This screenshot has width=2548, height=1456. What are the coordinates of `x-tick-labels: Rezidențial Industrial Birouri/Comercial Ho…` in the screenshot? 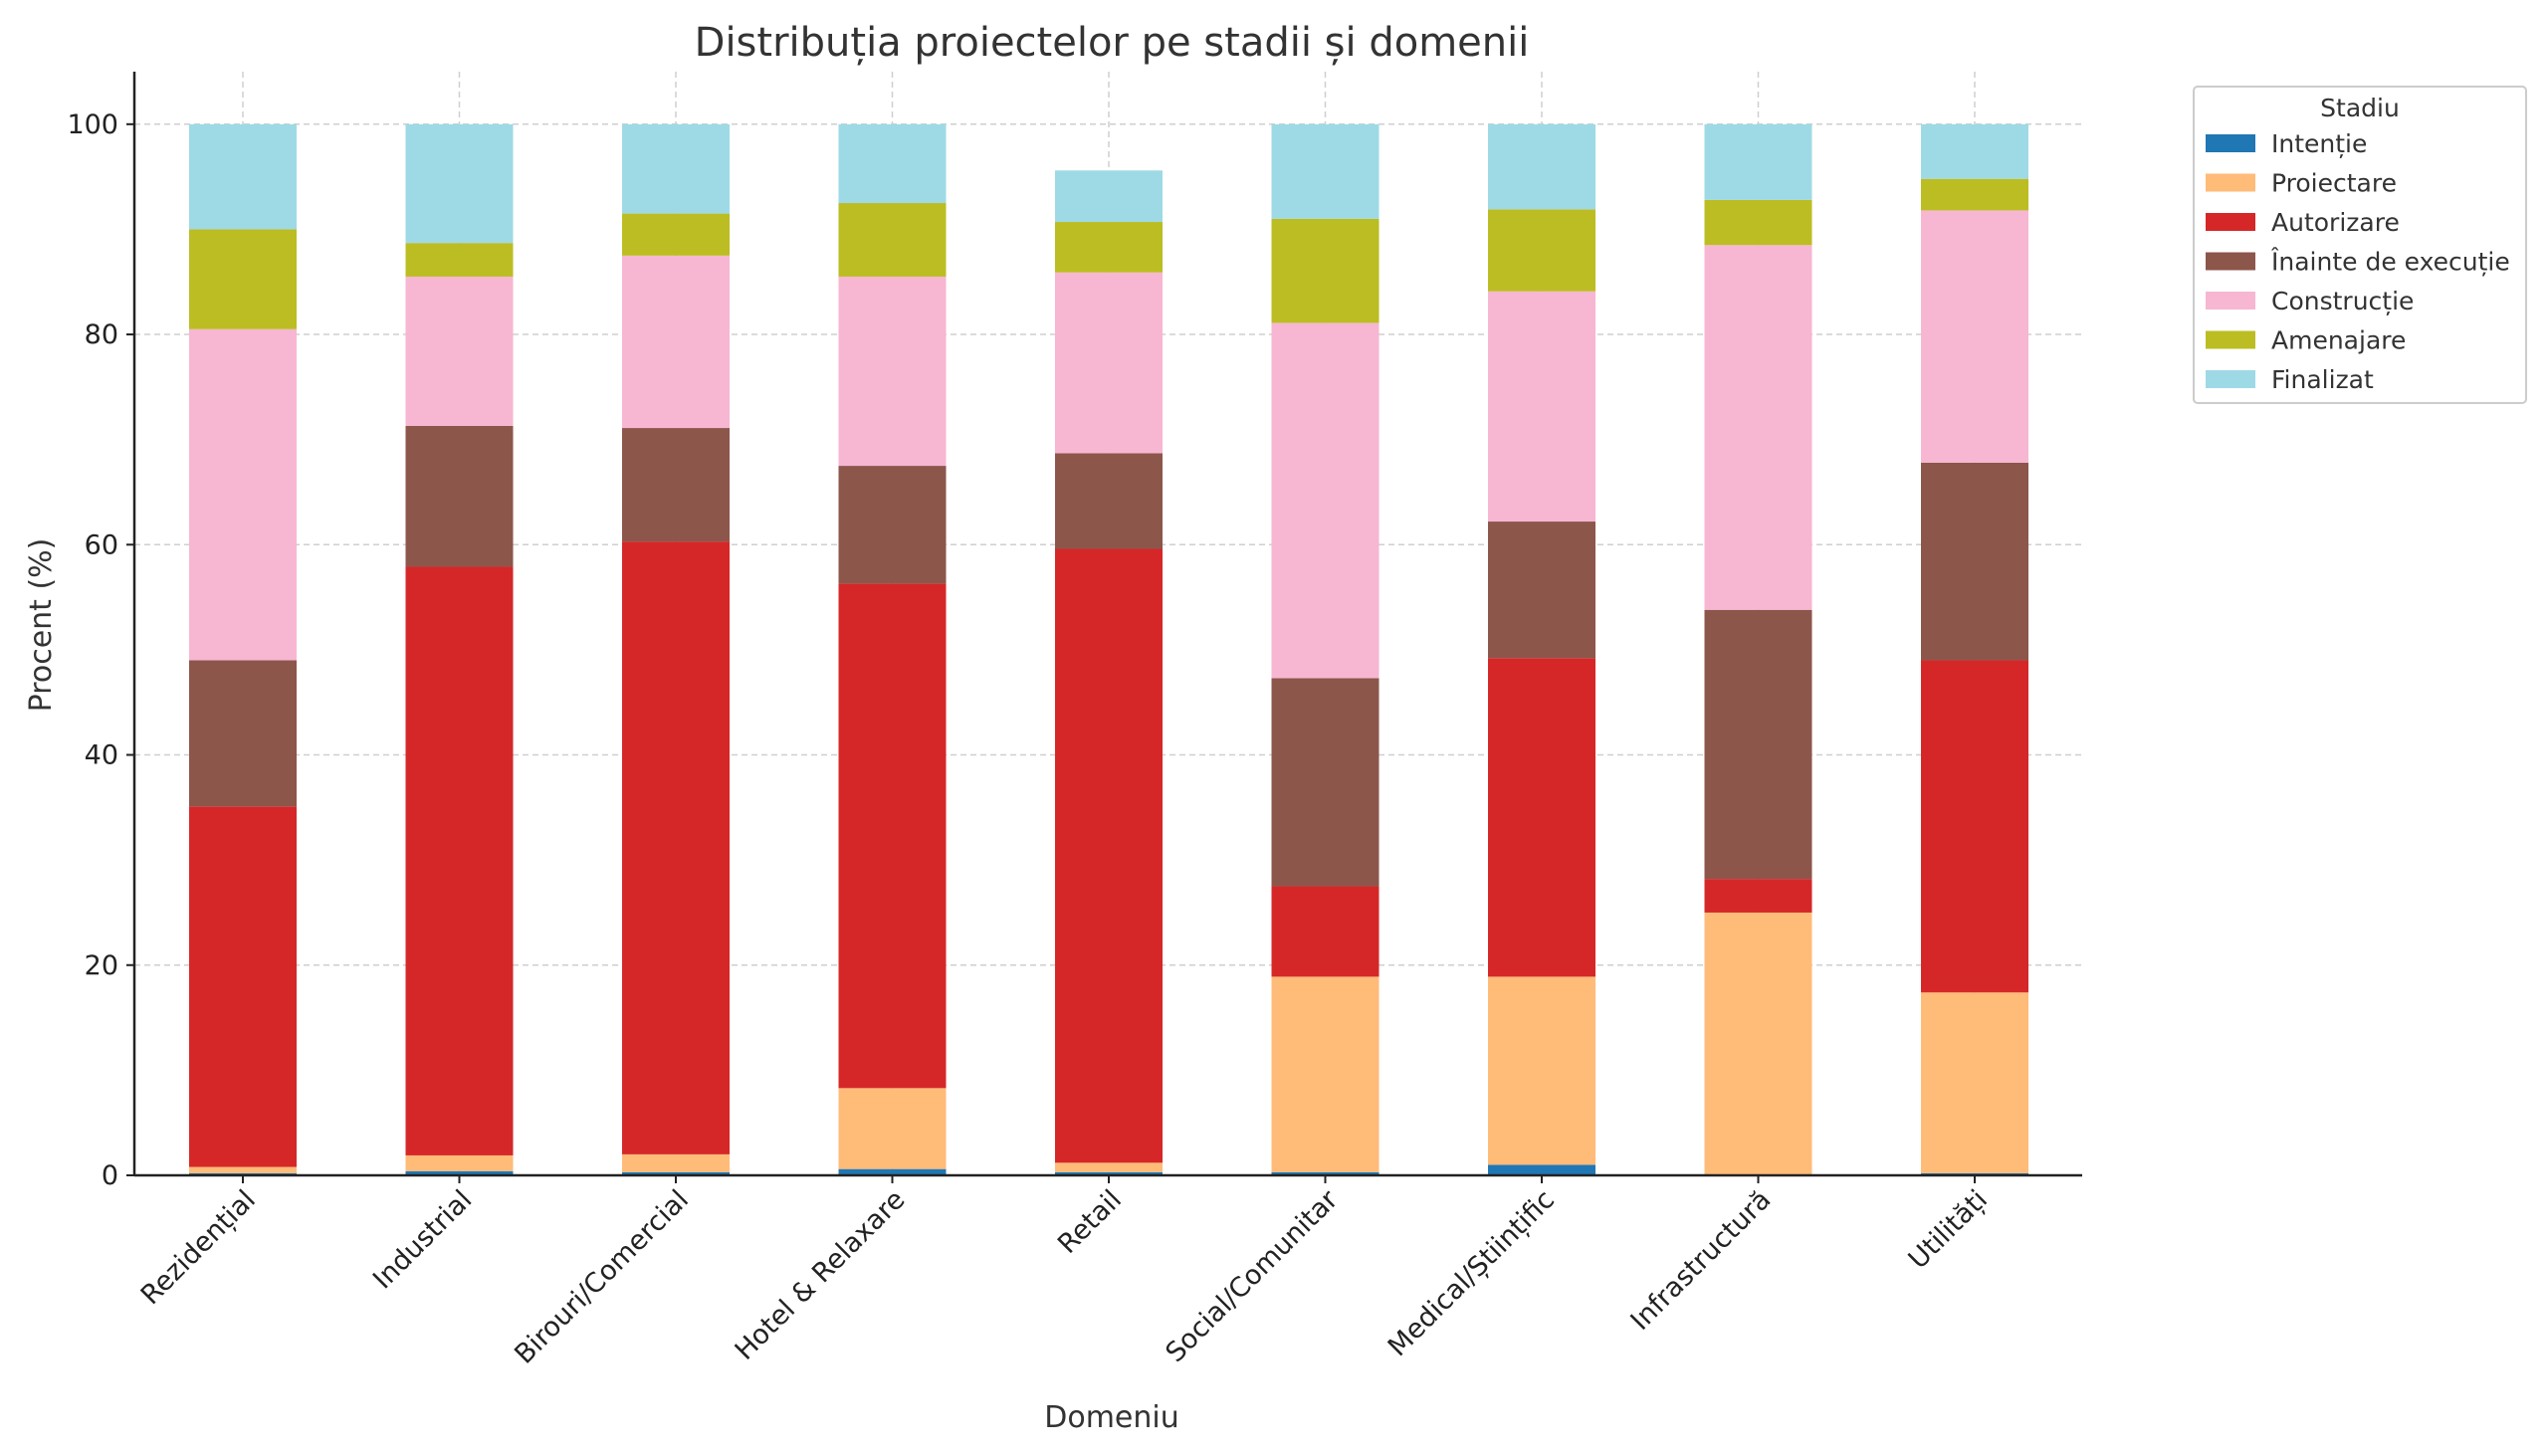 It's located at (1064, 1272).